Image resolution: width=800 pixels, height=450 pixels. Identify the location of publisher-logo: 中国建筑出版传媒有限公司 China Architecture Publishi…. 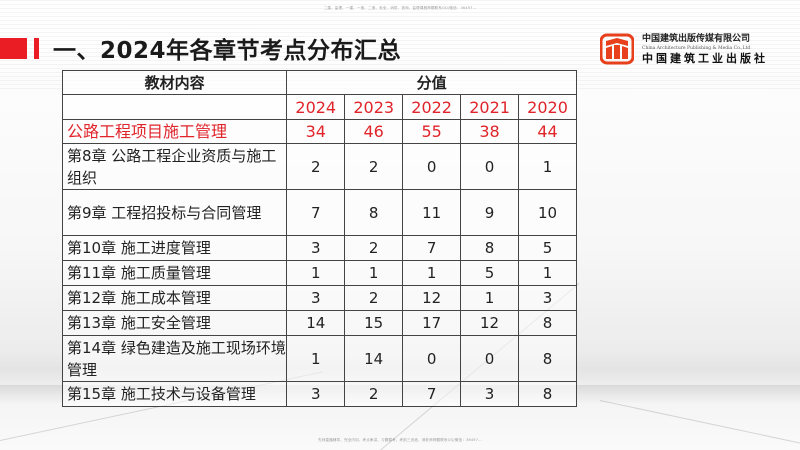
(699, 49).